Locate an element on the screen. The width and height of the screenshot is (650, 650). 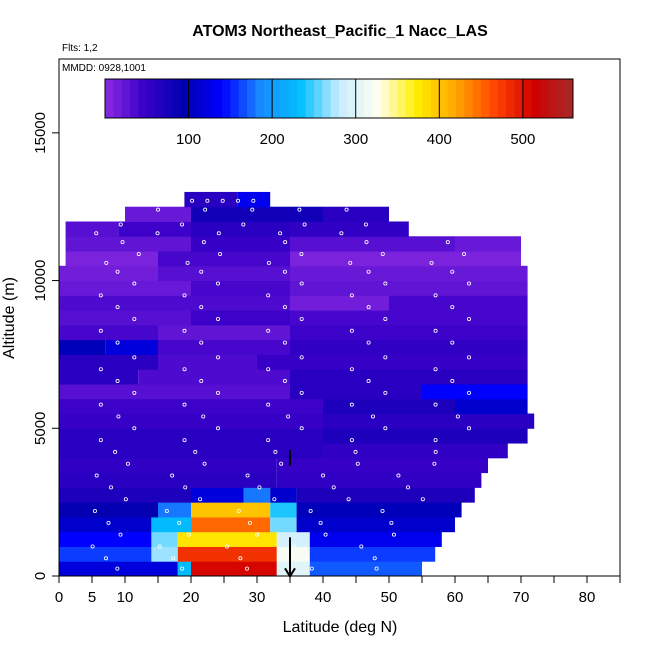
x-tick-label: 10 is located at coordinates (125, 597).